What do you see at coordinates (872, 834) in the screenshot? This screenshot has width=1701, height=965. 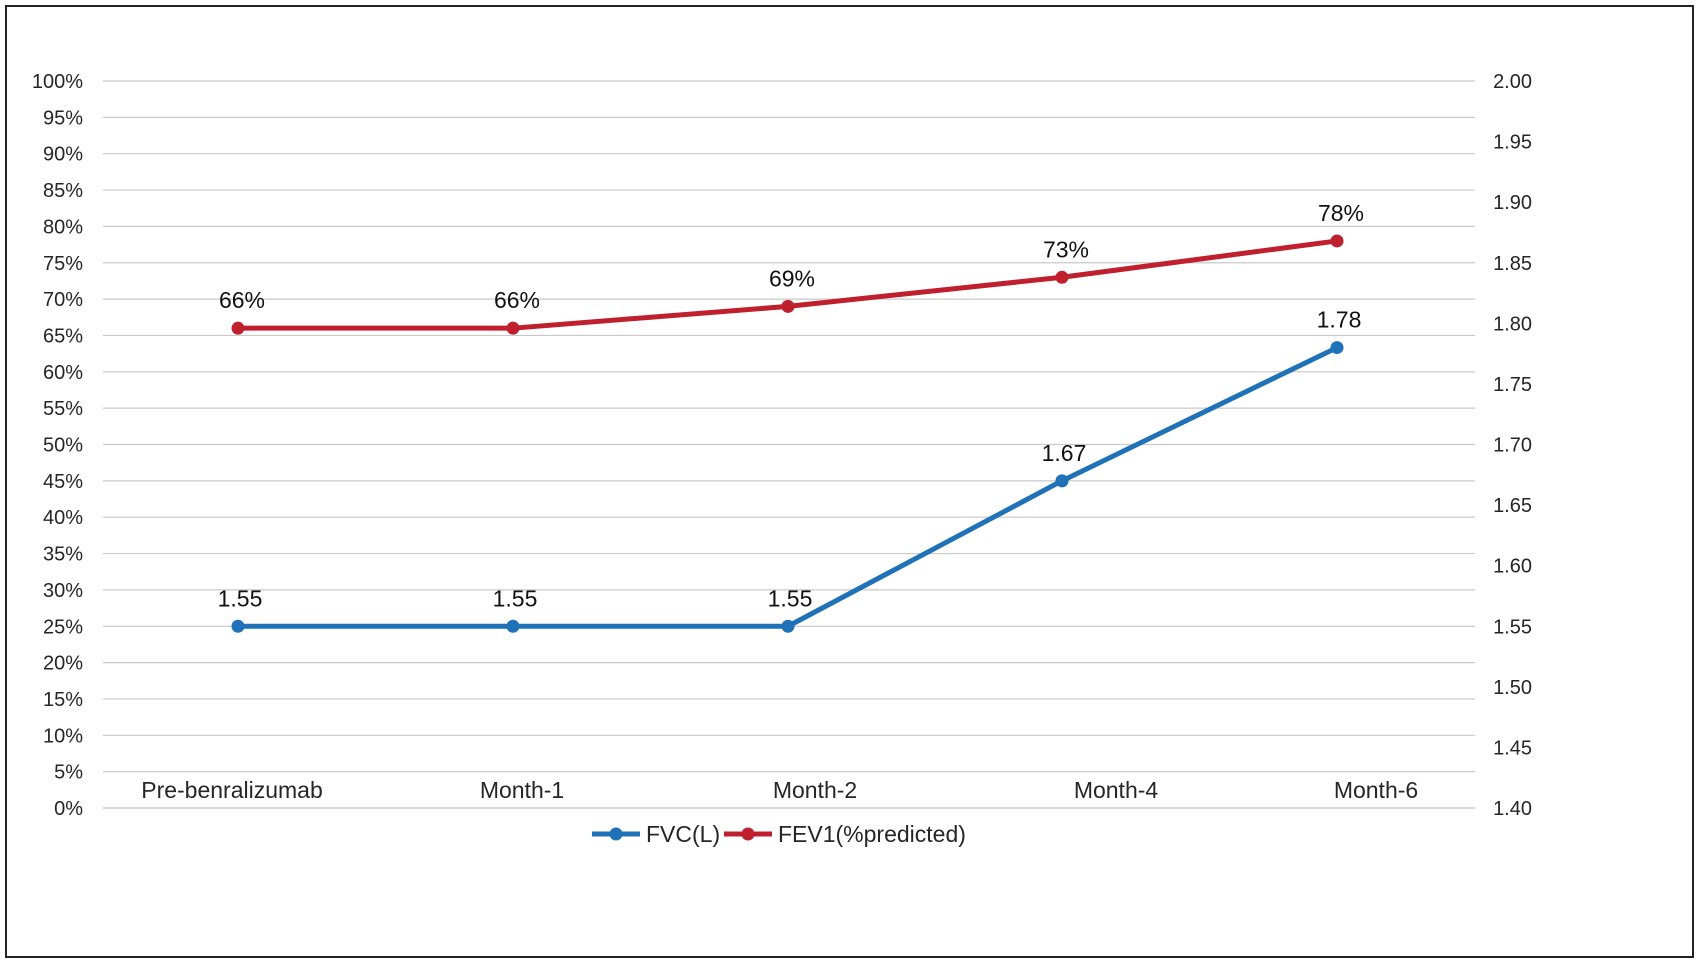 I see `legend-label: FEV1(%predicted)` at bounding box center [872, 834].